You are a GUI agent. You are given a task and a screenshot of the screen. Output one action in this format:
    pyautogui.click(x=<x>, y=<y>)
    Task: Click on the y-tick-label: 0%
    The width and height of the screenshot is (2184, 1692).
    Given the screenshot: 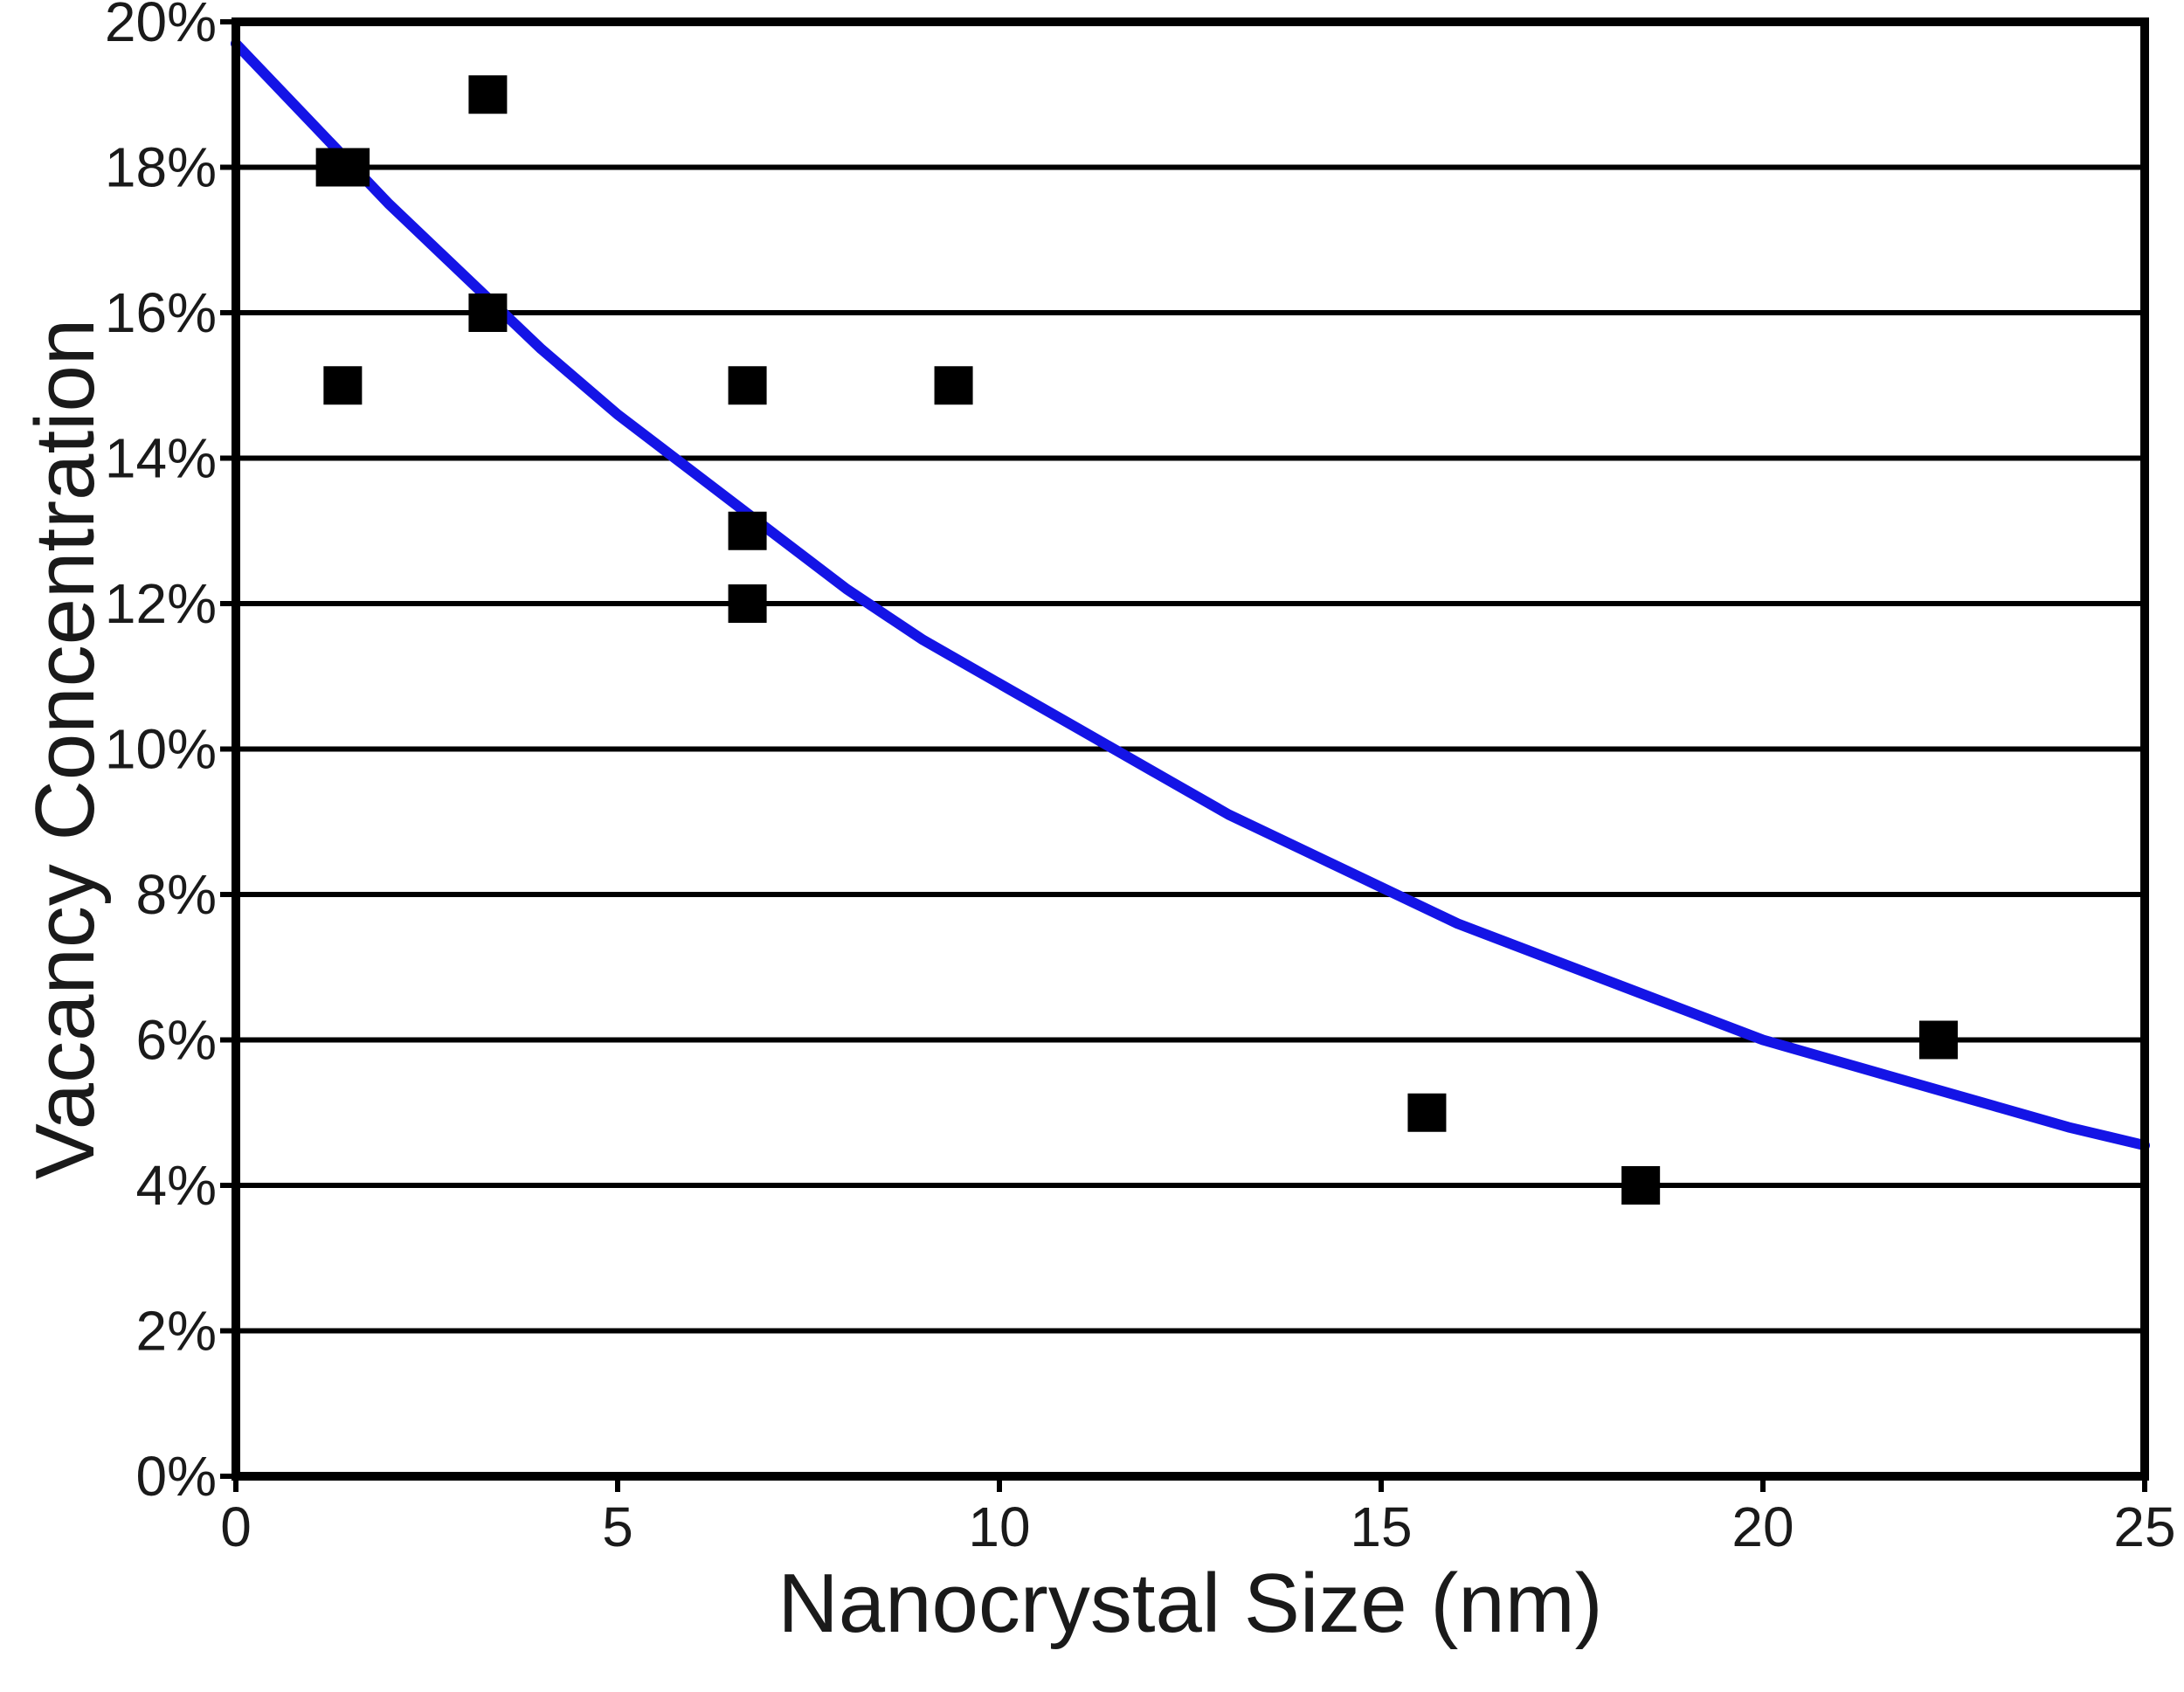 What is the action you would take?
    pyautogui.click(x=177, y=1477)
    